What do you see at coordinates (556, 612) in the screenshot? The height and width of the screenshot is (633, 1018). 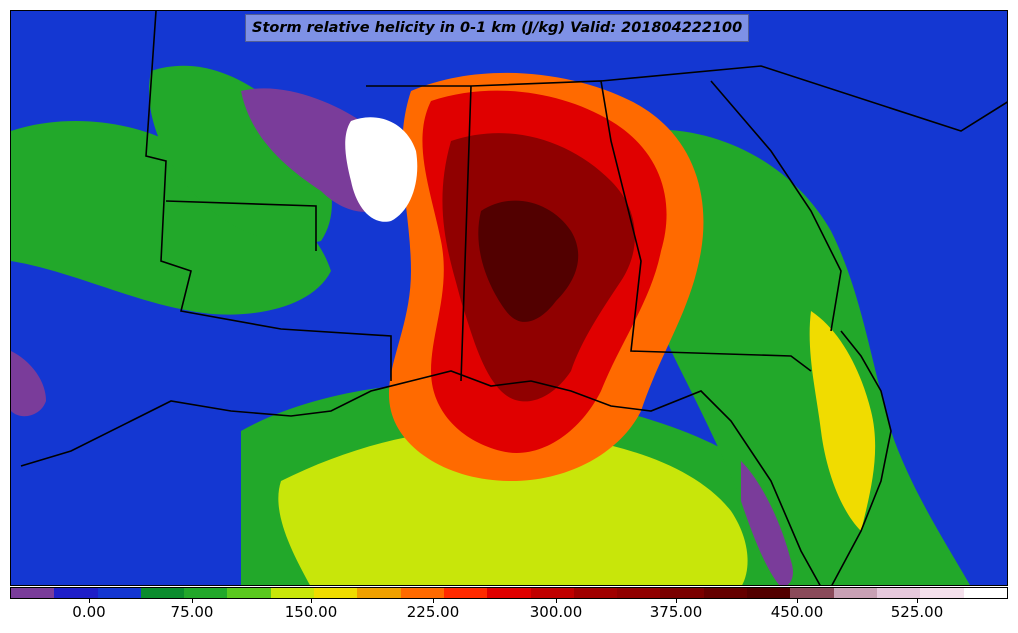 I see `colorbar-tick-label: 300.00` at bounding box center [556, 612].